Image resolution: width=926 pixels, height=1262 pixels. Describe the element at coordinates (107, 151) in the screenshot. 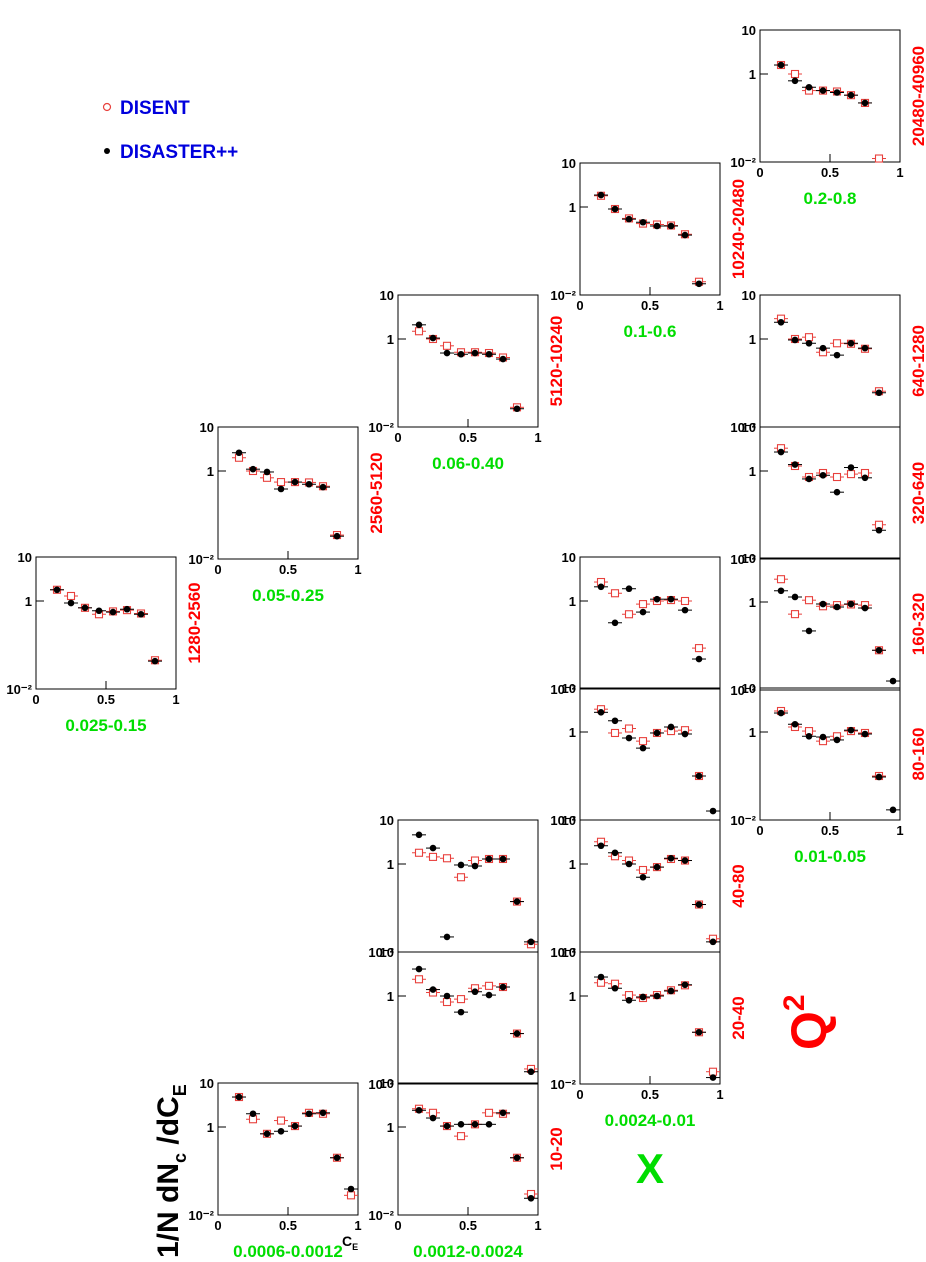

I see `legend-marker` at that location.